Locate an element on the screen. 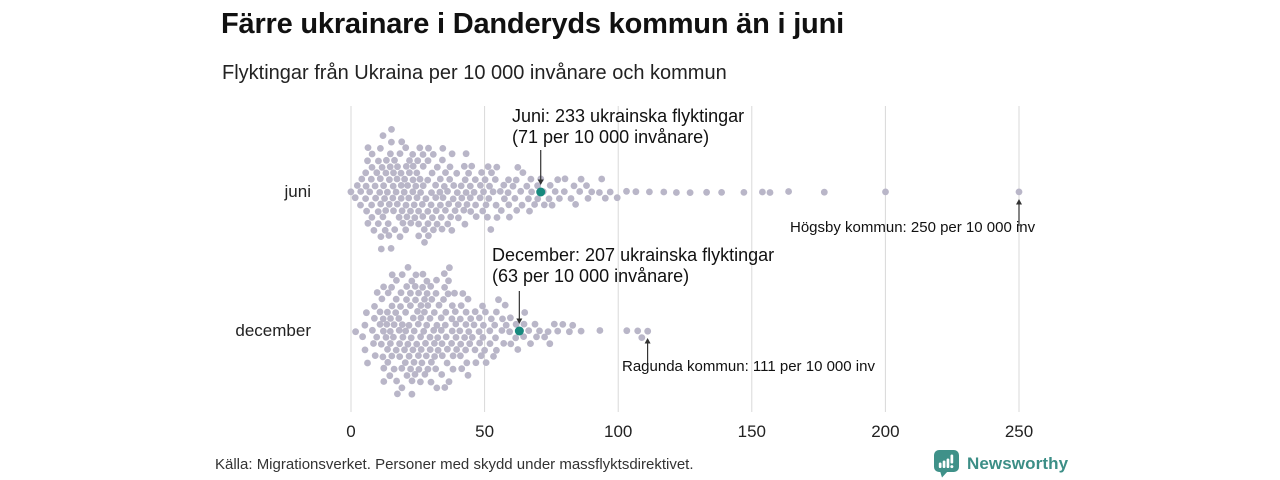 This screenshot has height=480, width=1280. x-tick-label: 150 is located at coordinates (752, 431).